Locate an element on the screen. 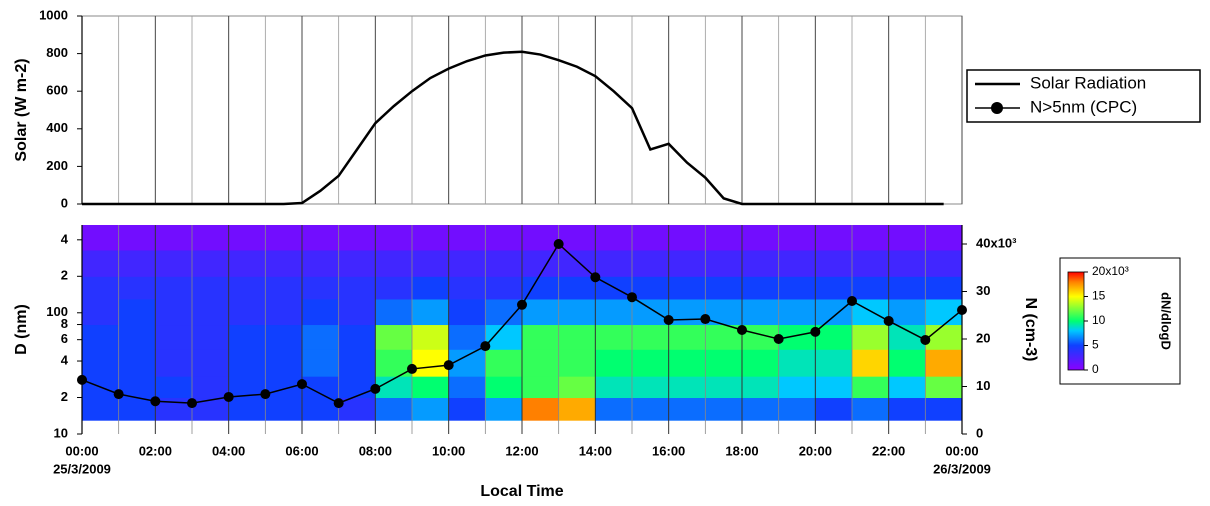 This screenshot has height=506, width=1210. colorbar-title: dN/dlogD is located at coordinates (1166, 321).